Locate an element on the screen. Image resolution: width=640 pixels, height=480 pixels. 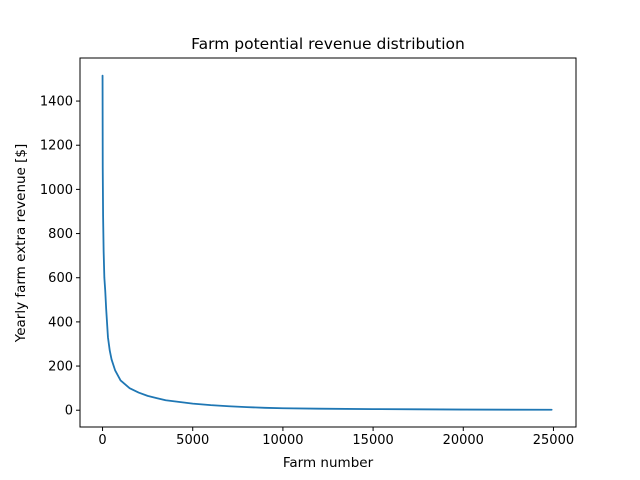
y-tick-label: 1400 is located at coordinates (56, 102).